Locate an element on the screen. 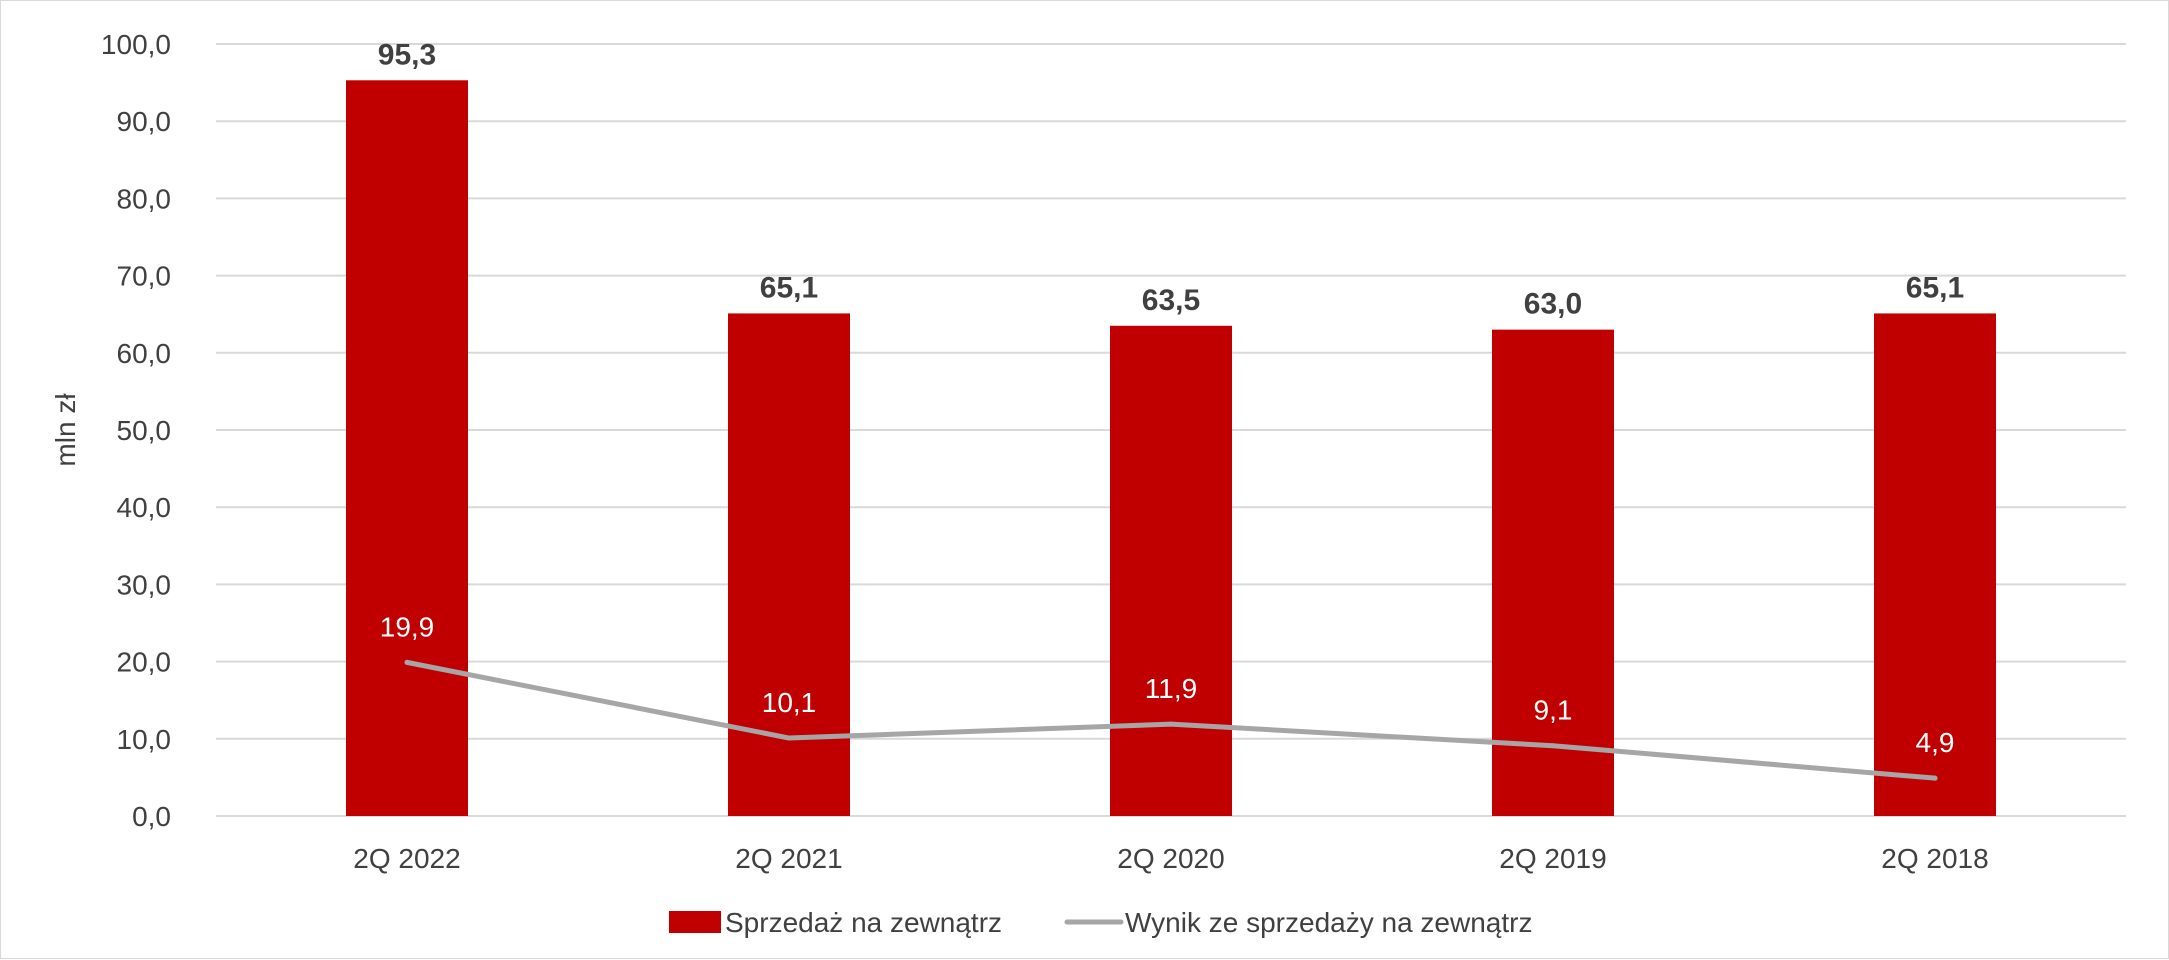  line-series is located at coordinates (1171, 720).